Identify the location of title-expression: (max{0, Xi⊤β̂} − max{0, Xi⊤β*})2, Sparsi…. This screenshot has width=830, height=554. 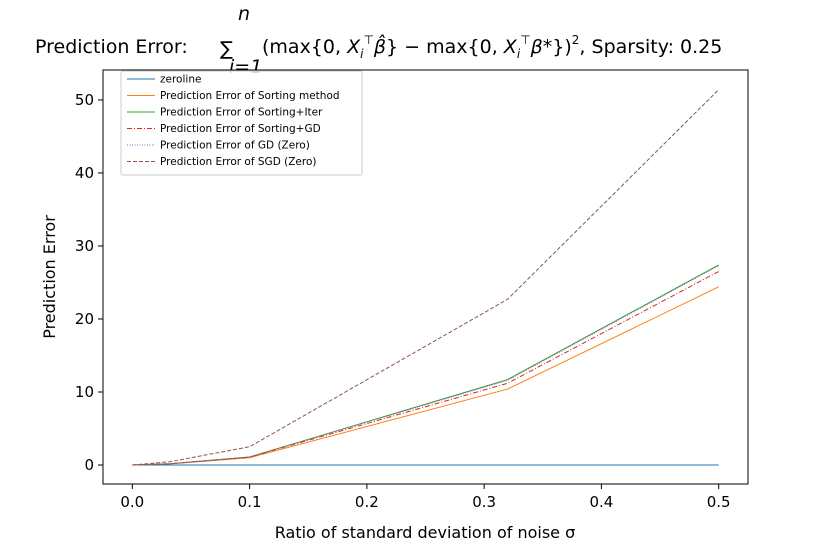
(492, 47).